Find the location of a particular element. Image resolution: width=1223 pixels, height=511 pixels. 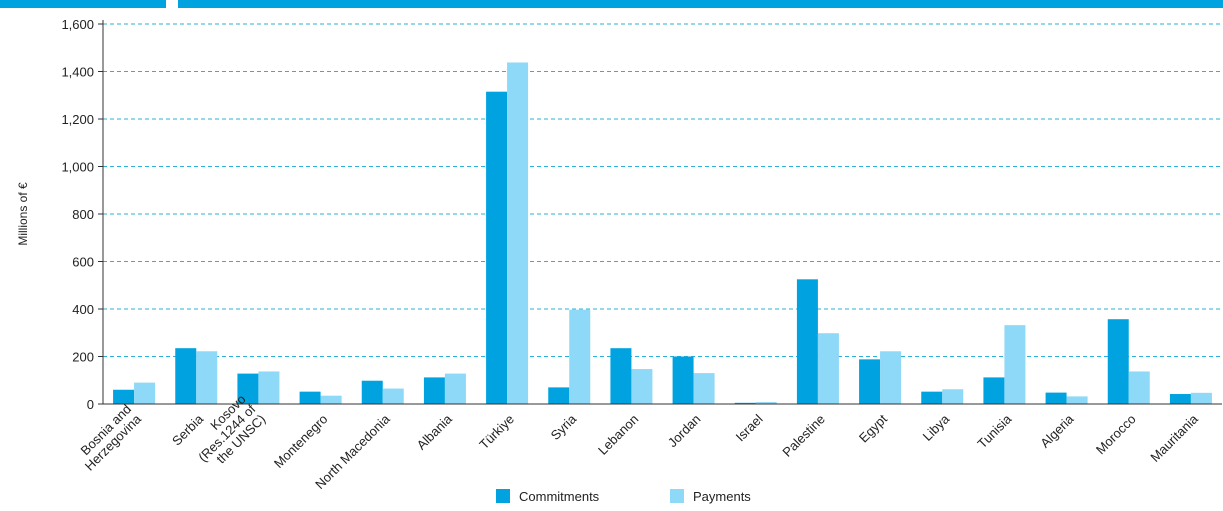

y-tick-label: 1,000 is located at coordinates (77, 167).